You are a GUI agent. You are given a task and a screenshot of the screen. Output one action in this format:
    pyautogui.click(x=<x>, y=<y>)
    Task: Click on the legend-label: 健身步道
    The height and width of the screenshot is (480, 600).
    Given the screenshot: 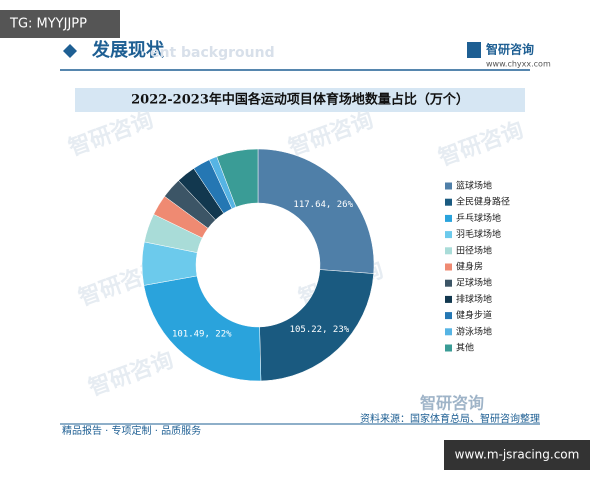 What is the action you would take?
    pyautogui.click(x=474, y=315)
    